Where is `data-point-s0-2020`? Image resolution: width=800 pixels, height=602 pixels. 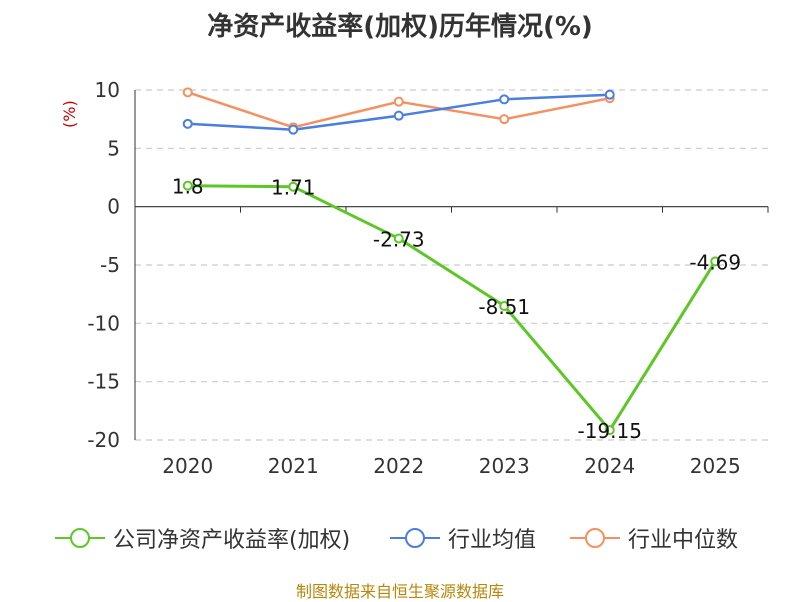
data-point-s0-2020 is located at coordinates (187, 185).